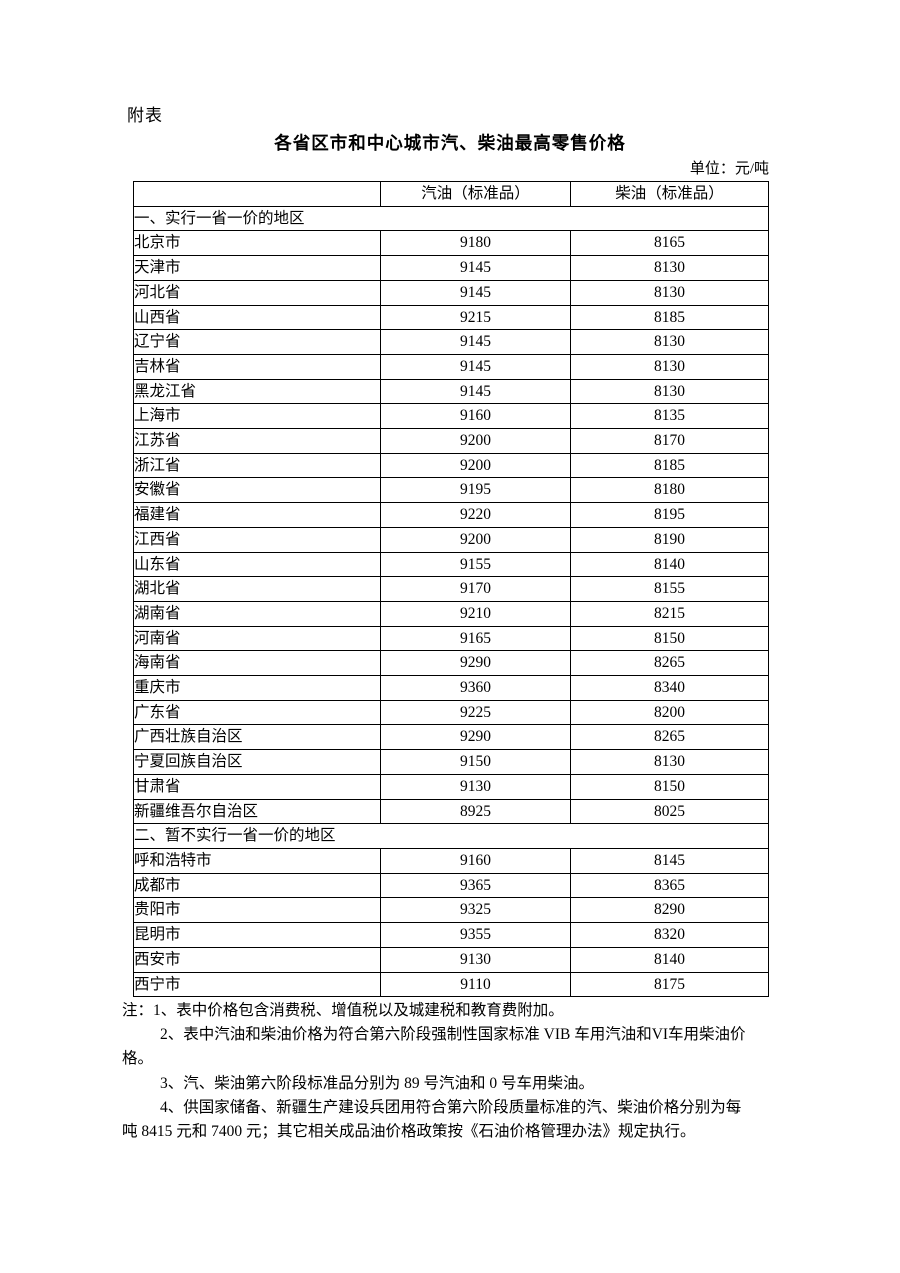 The width and height of the screenshot is (900, 1273). What do you see at coordinates (257, 366) in the screenshot?
I see `region-name: 吉林省` at bounding box center [257, 366].